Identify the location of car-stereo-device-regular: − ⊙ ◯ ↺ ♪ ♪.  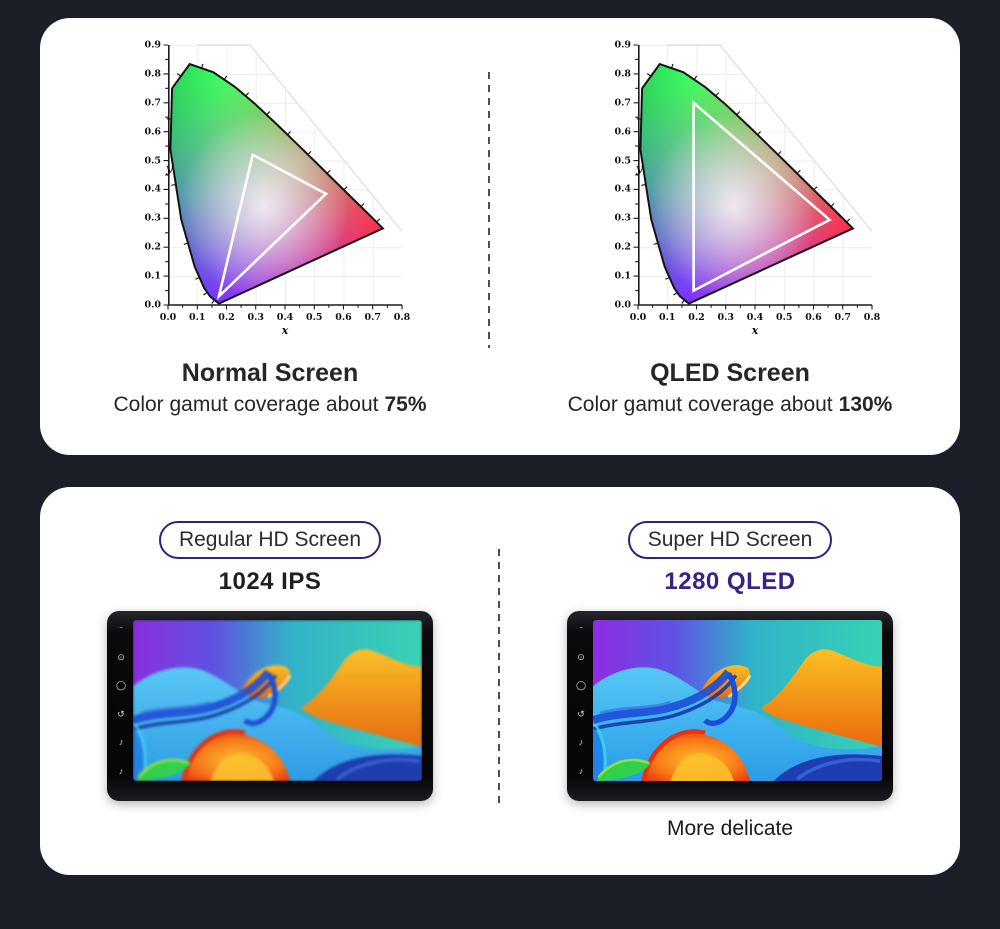
(270, 706).